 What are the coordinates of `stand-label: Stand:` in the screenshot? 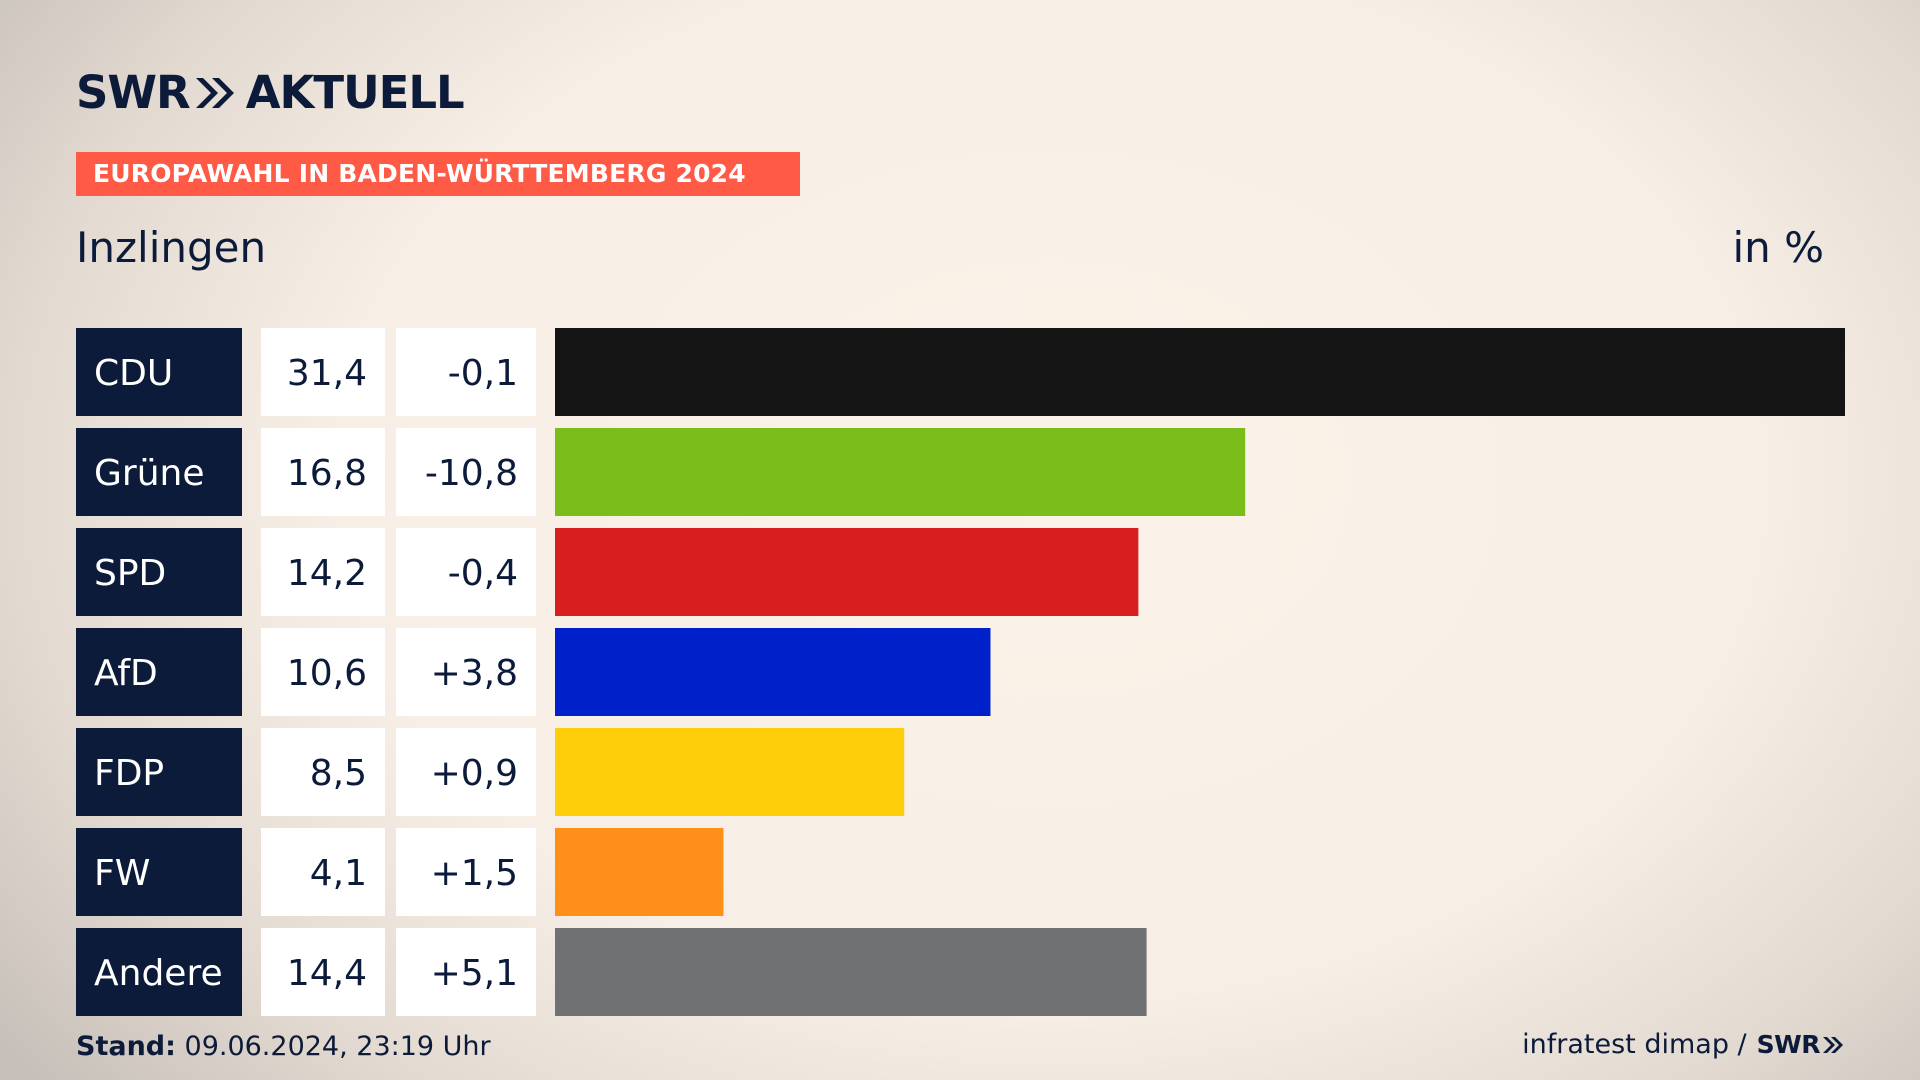 It's located at (126, 1046).